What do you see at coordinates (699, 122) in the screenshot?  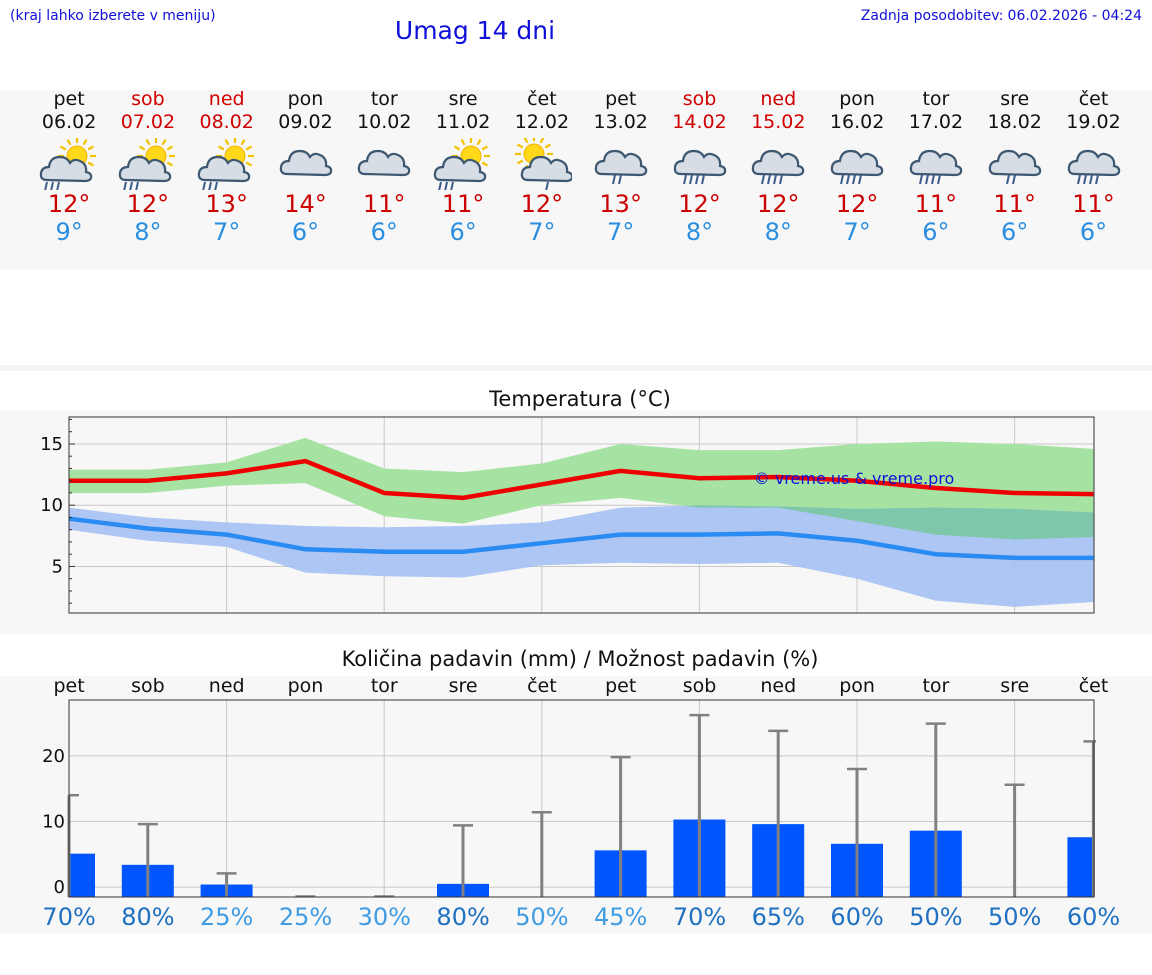 I see `day-date: 14.02` at bounding box center [699, 122].